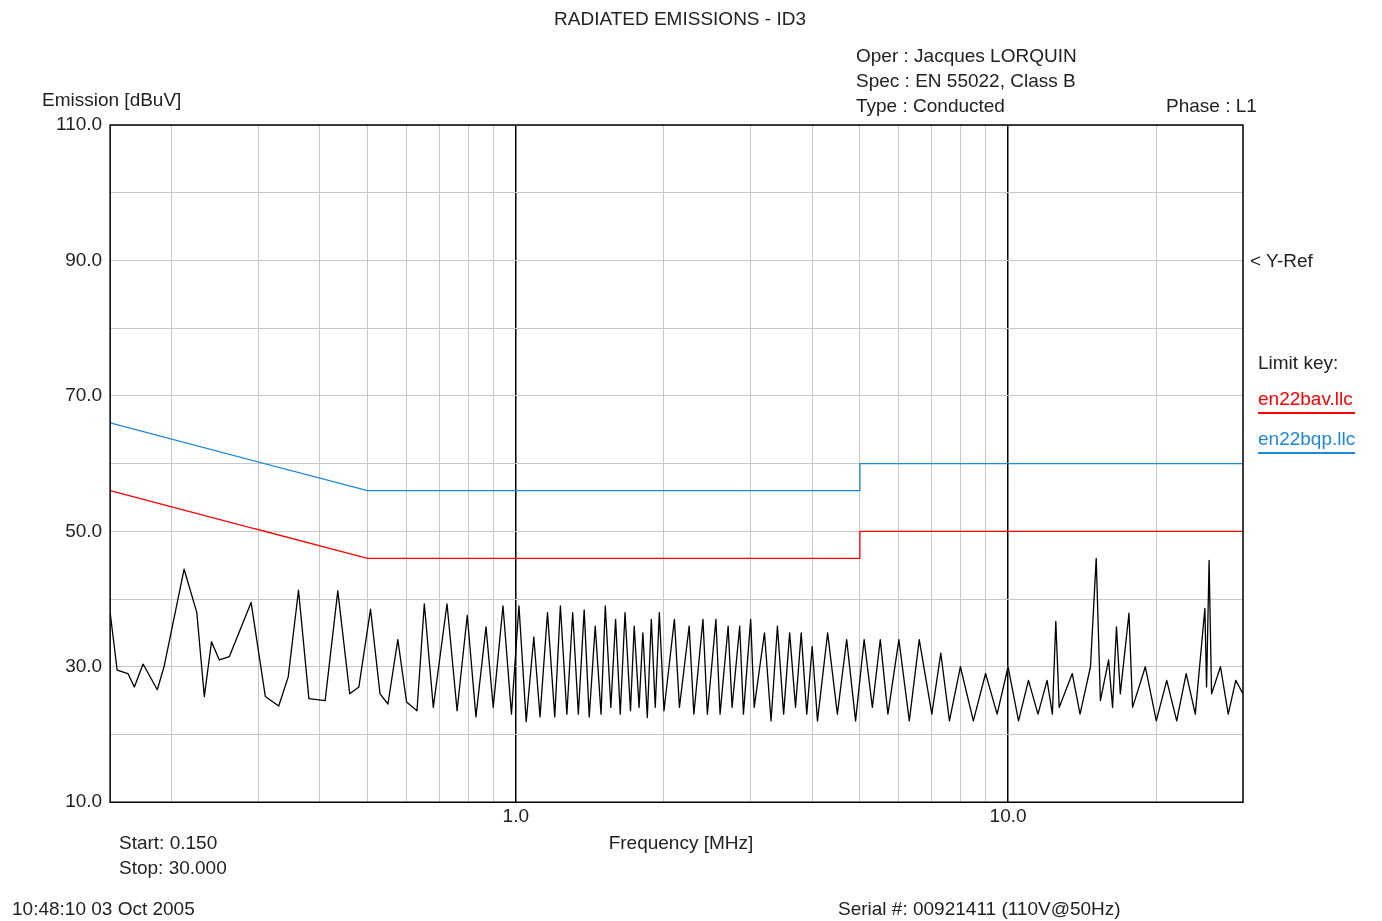  What do you see at coordinates (112, 100) in the screenshot?
I see `y-axis-title: Emission [dBuV]` at bounding box center [112, 100].